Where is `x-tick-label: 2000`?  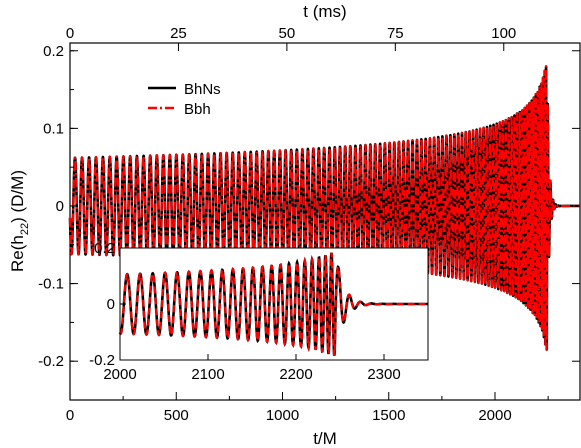 x-tick-label: 2000 is located at coordinates (494, 415).